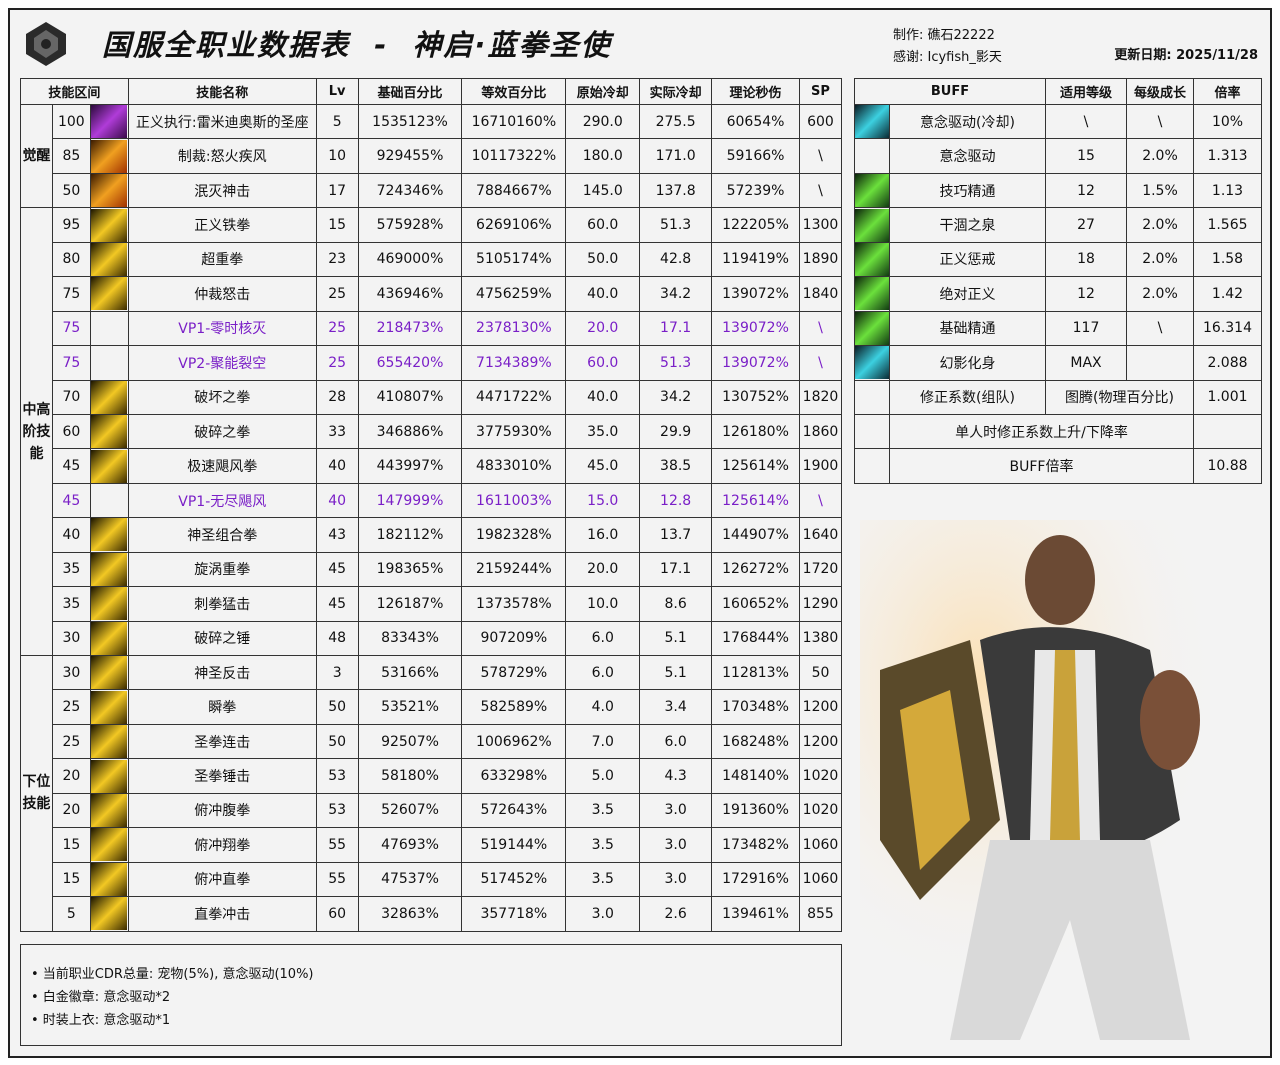  Describe the element at coordinates (222, 569) in the screenshot. I see `skill-name: 旋涡重拳` at that location.